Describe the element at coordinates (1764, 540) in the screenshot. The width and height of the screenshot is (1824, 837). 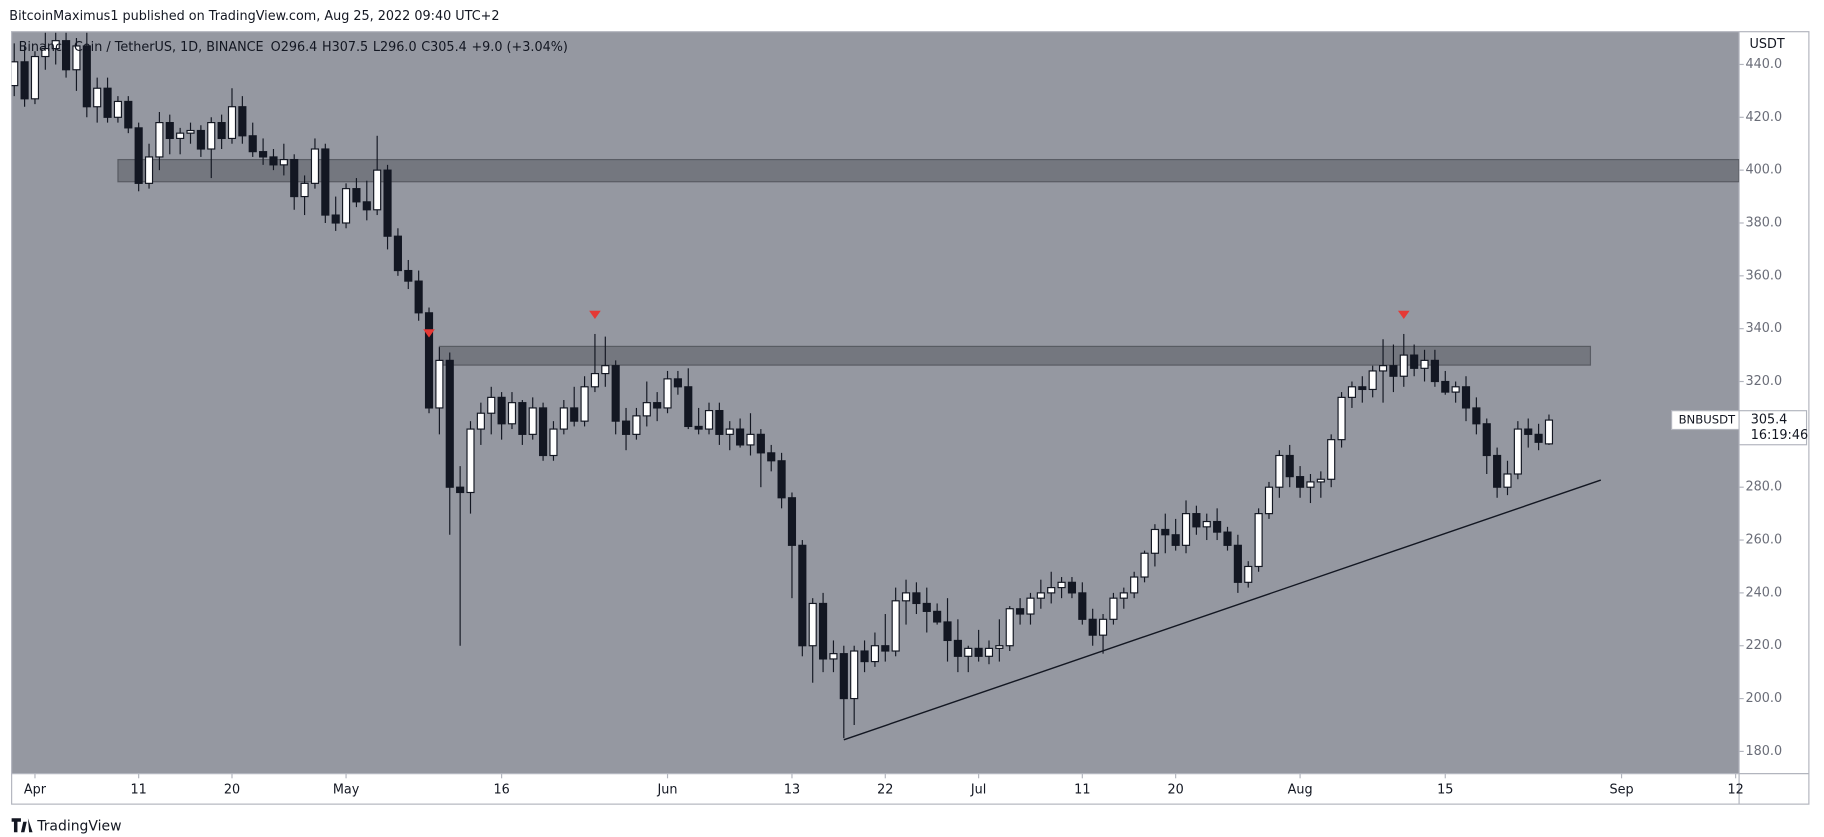
I see `y-tick-label: 260.0` at that location.